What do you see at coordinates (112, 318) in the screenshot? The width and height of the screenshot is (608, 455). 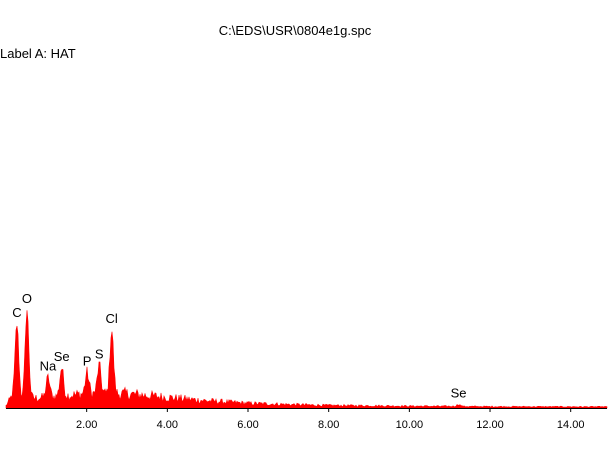 I see `peak-label-cl: Cl` at bounding box center [112, 318].